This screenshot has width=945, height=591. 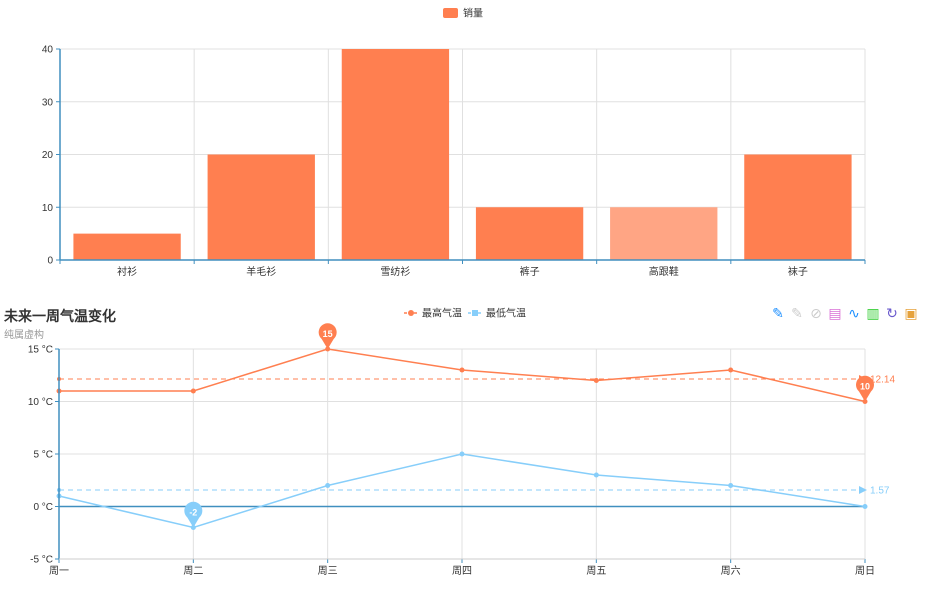 What do you see at coordinates (462, 571) in the screenshot?
I see `x-tick-label: 周四` at bounding box center [462, 571].